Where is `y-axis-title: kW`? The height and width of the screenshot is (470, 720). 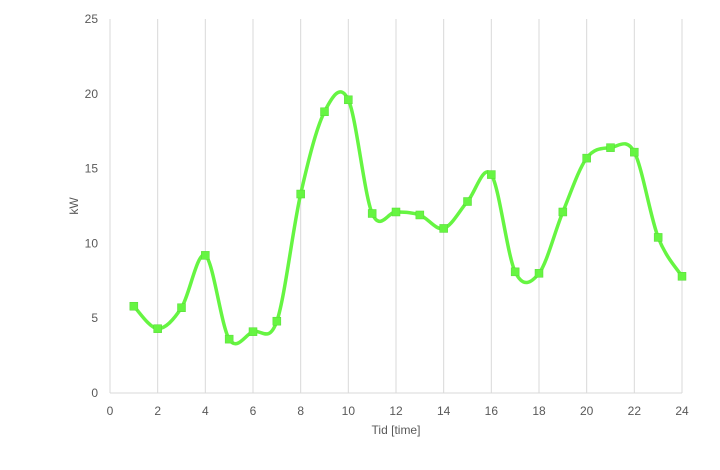
y-axis-title: kW is located at coordinates (74, 206).